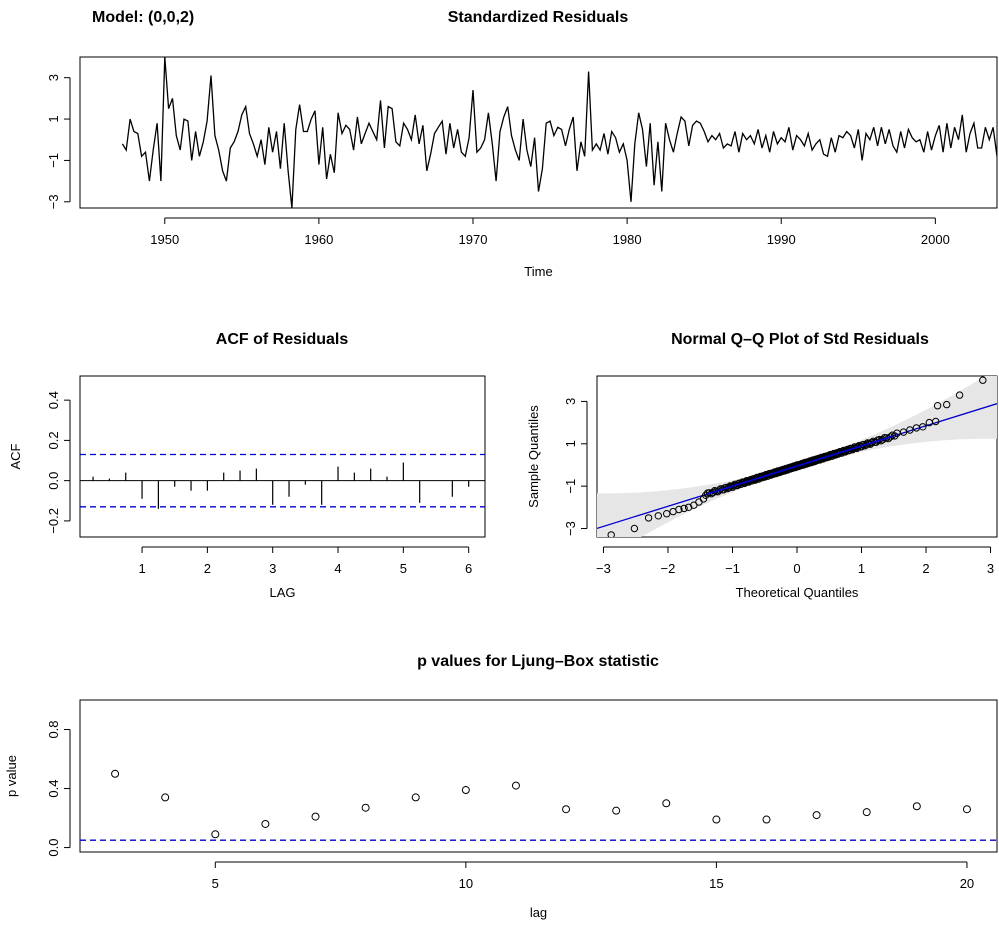 The width and height of the screenshot is (999, 927). Describe the element at coordinates (15, 456) in the screenshot. I see `acf-residuals-ylabel: ACF` at that location.